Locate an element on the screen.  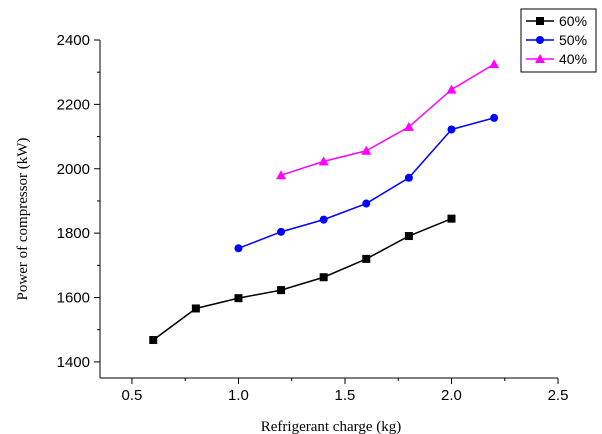
legend-item: 40% is located at coordinates (556, 59).